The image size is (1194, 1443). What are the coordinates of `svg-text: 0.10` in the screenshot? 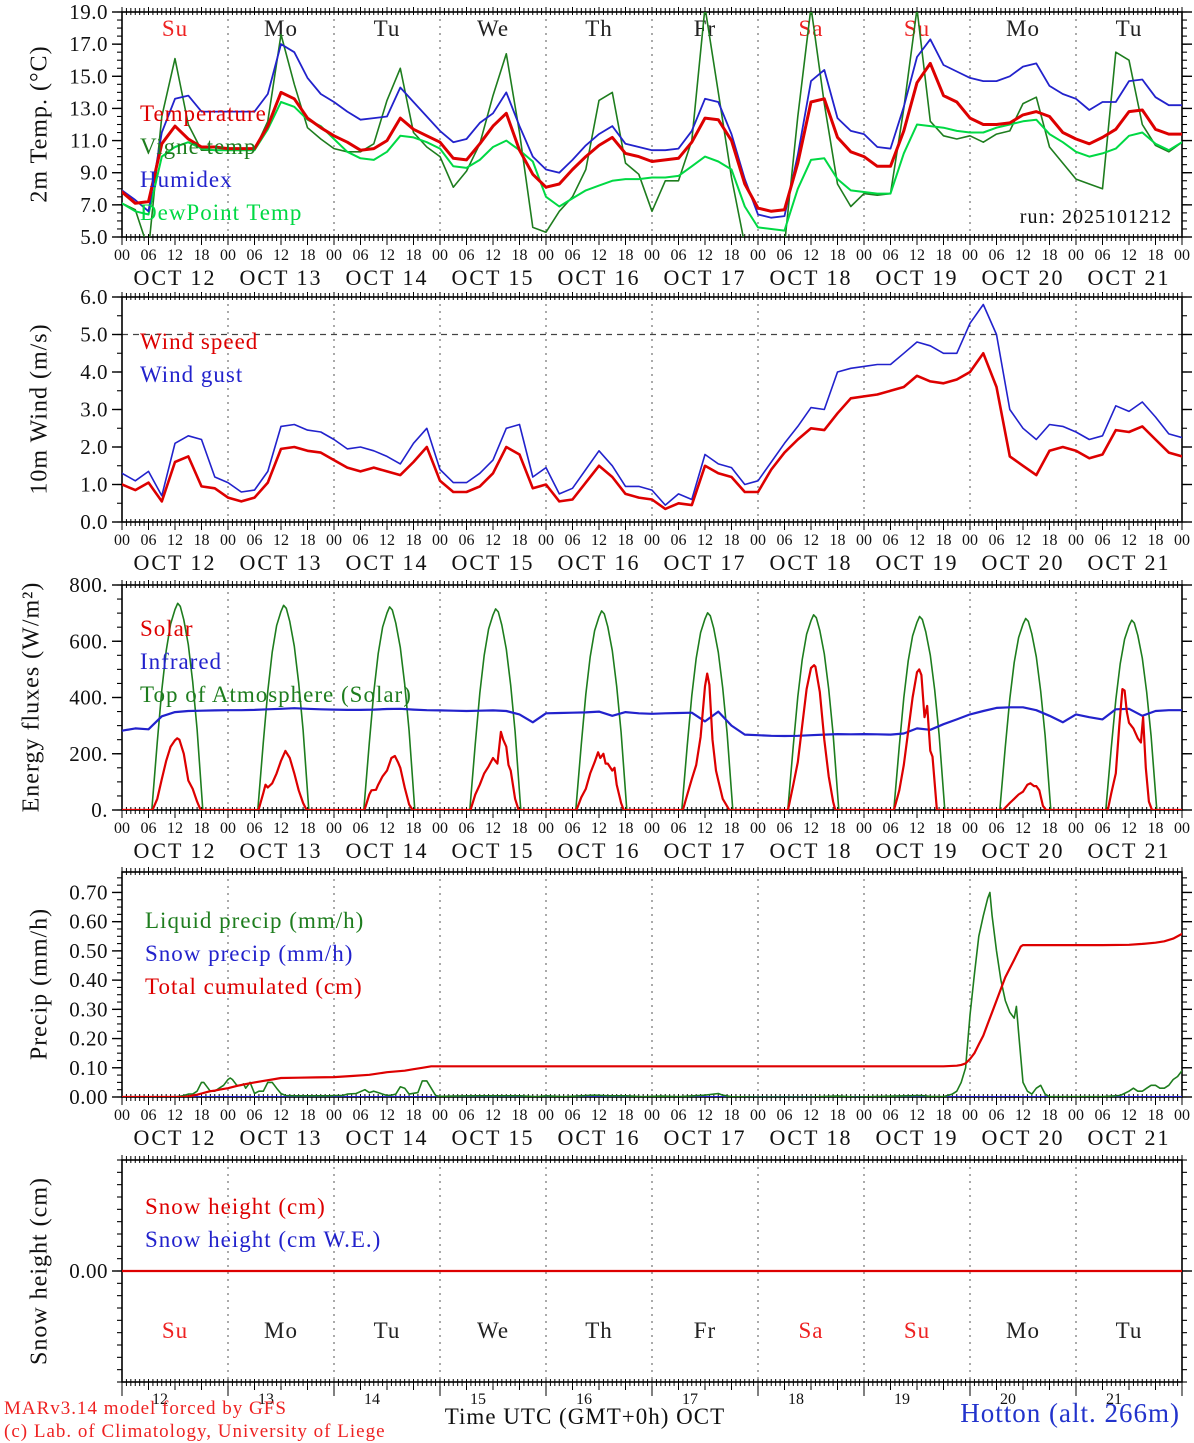 It's located at (88, 1068).